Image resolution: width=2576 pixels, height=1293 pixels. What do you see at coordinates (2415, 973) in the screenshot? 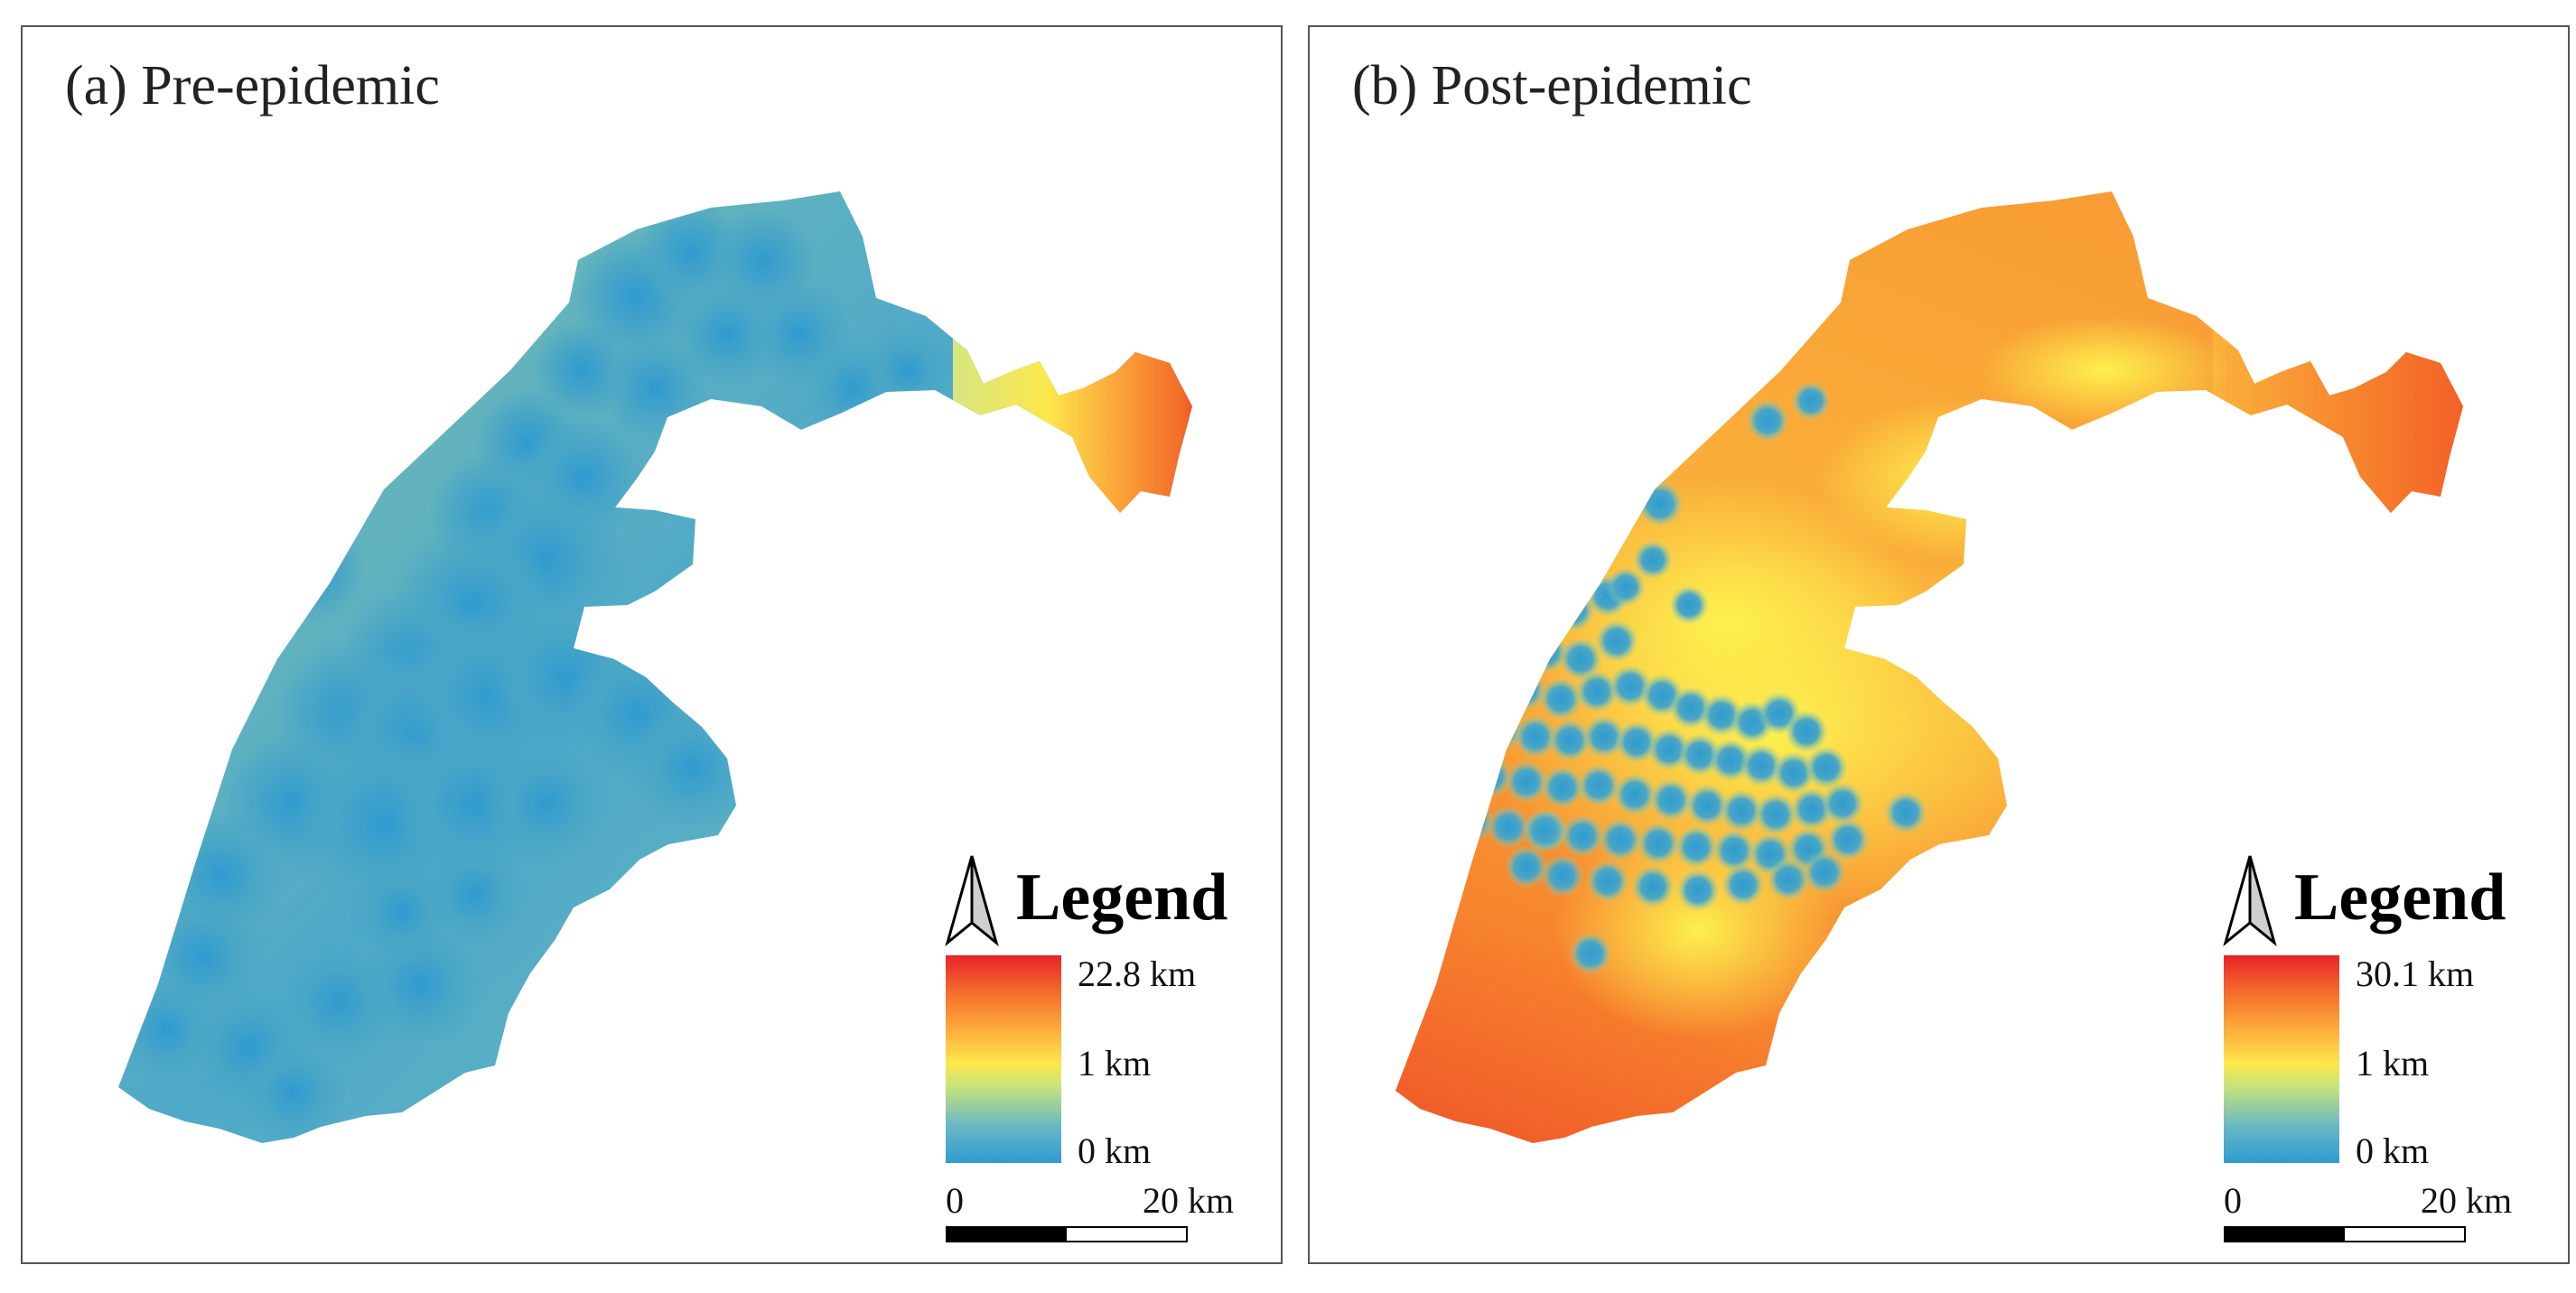
I see `legend-max-label: 30.1 km` at bounding box center [2415, 973].